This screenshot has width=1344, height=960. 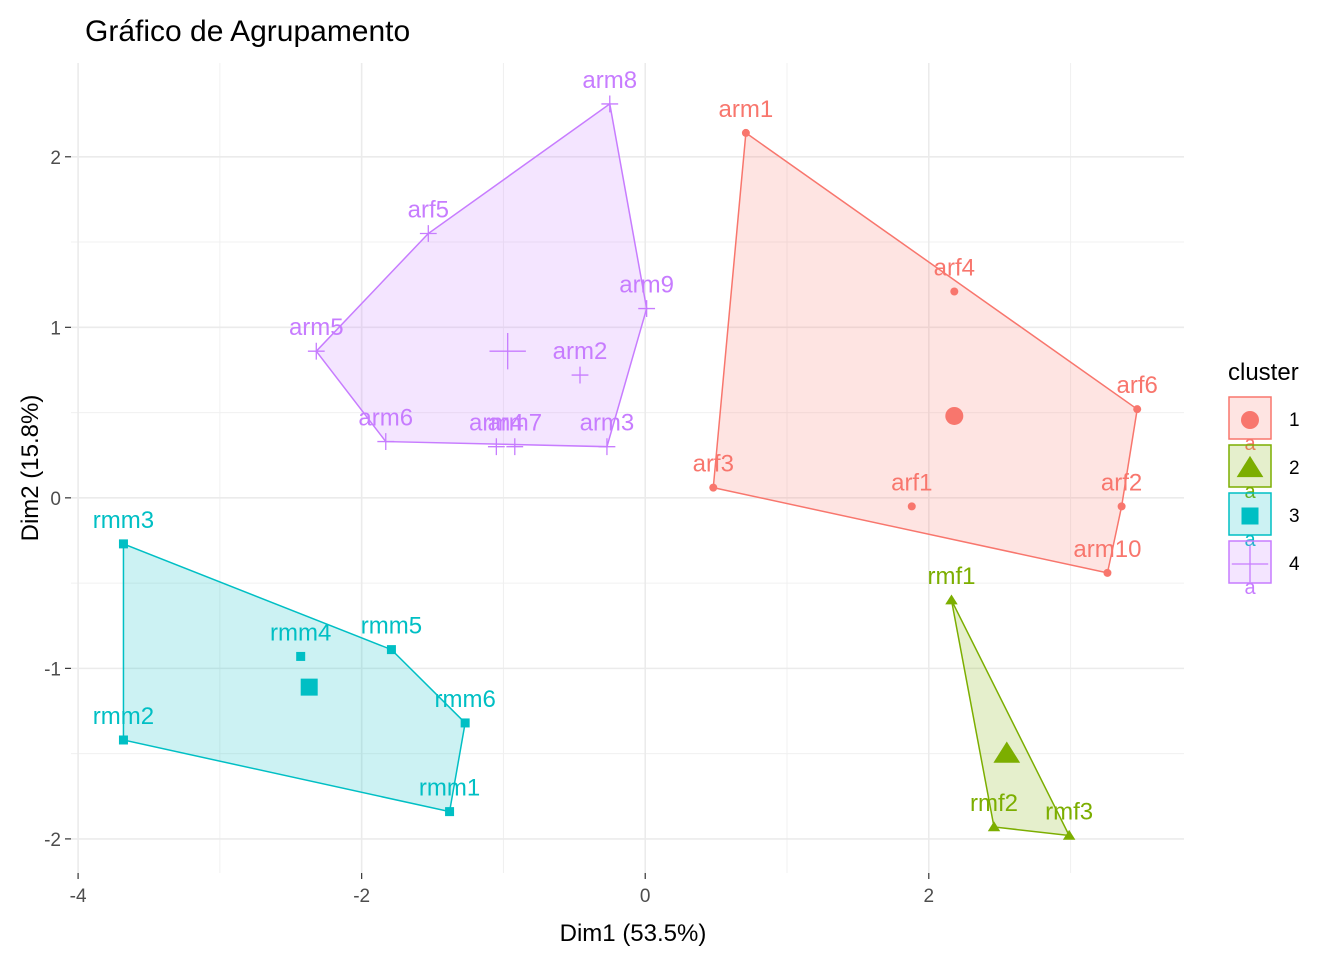 What do you see at coordinates (30, 468) in the screenshot?
I see `y-axis-title: Dim2 (15.8%)` at bounding box center [30, 468].